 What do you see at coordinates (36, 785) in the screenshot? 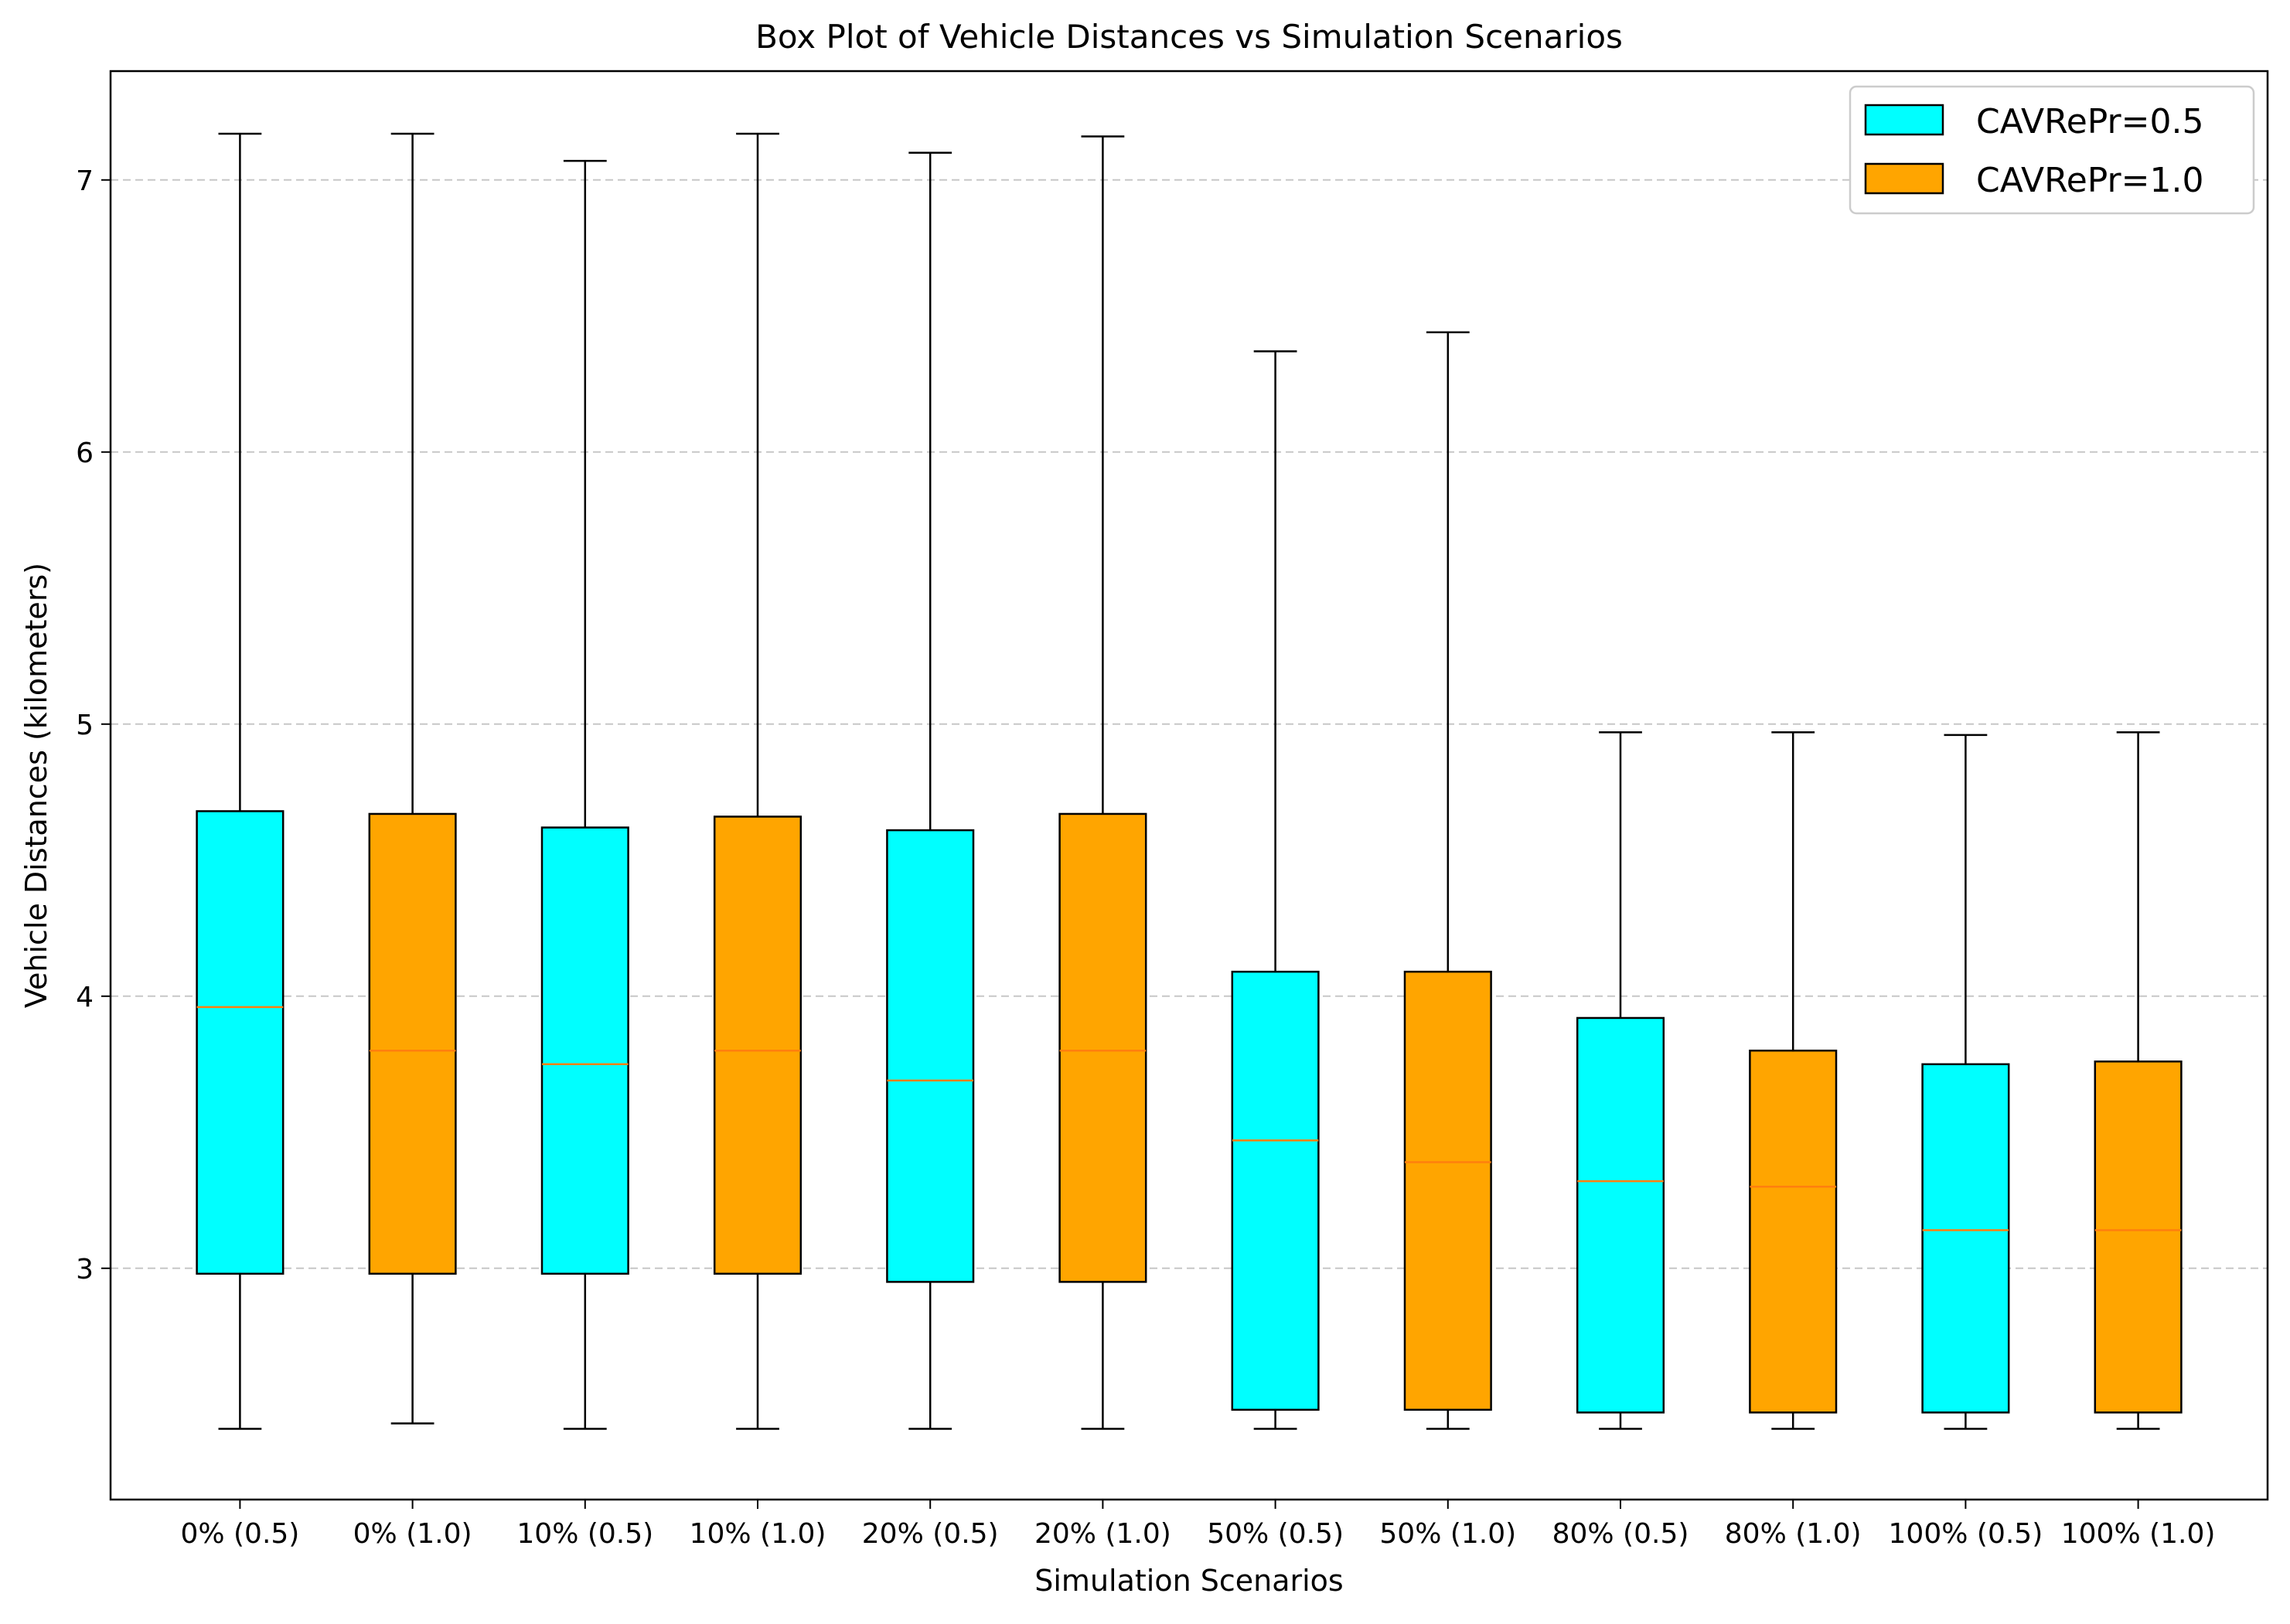
I see `y-axis-label: Vehicle Distances (kilometers)` at bounding box center [36, 785].